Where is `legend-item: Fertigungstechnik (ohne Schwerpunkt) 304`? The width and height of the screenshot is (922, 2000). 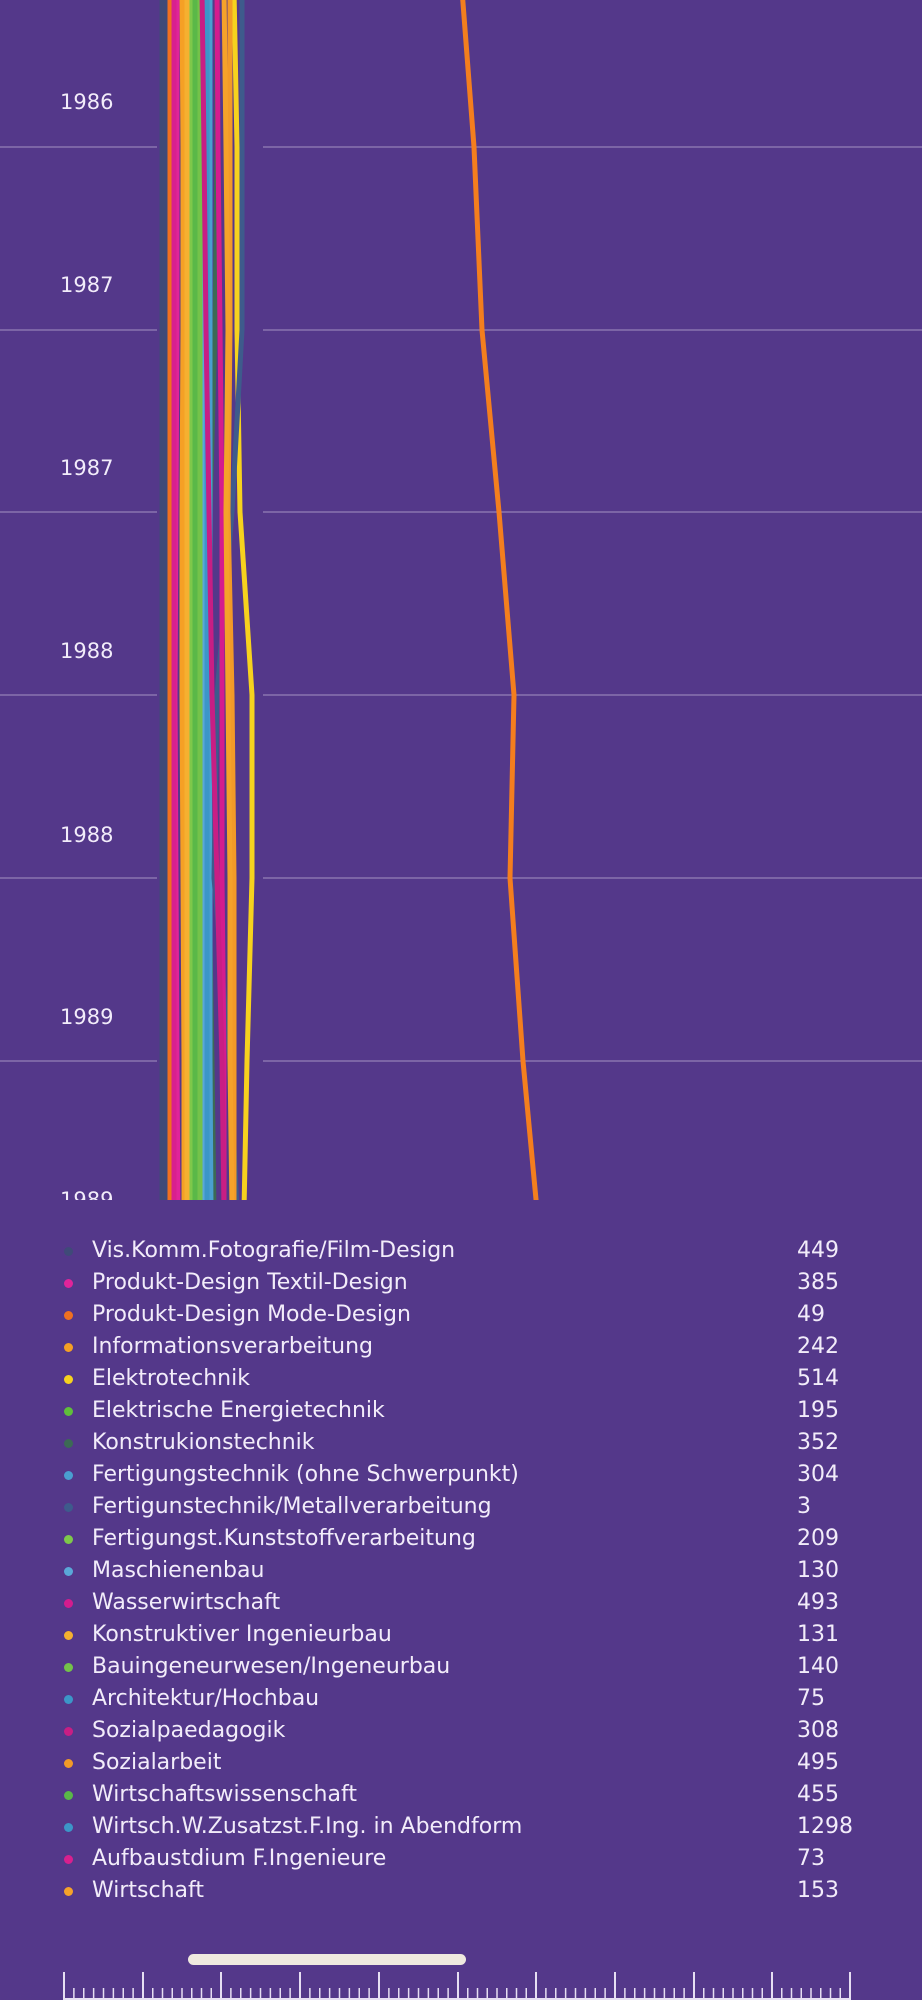
legend-item: Fertigungstechnik (ohne Schwerpunkt) 304 is located at coordinates (465, 1475).